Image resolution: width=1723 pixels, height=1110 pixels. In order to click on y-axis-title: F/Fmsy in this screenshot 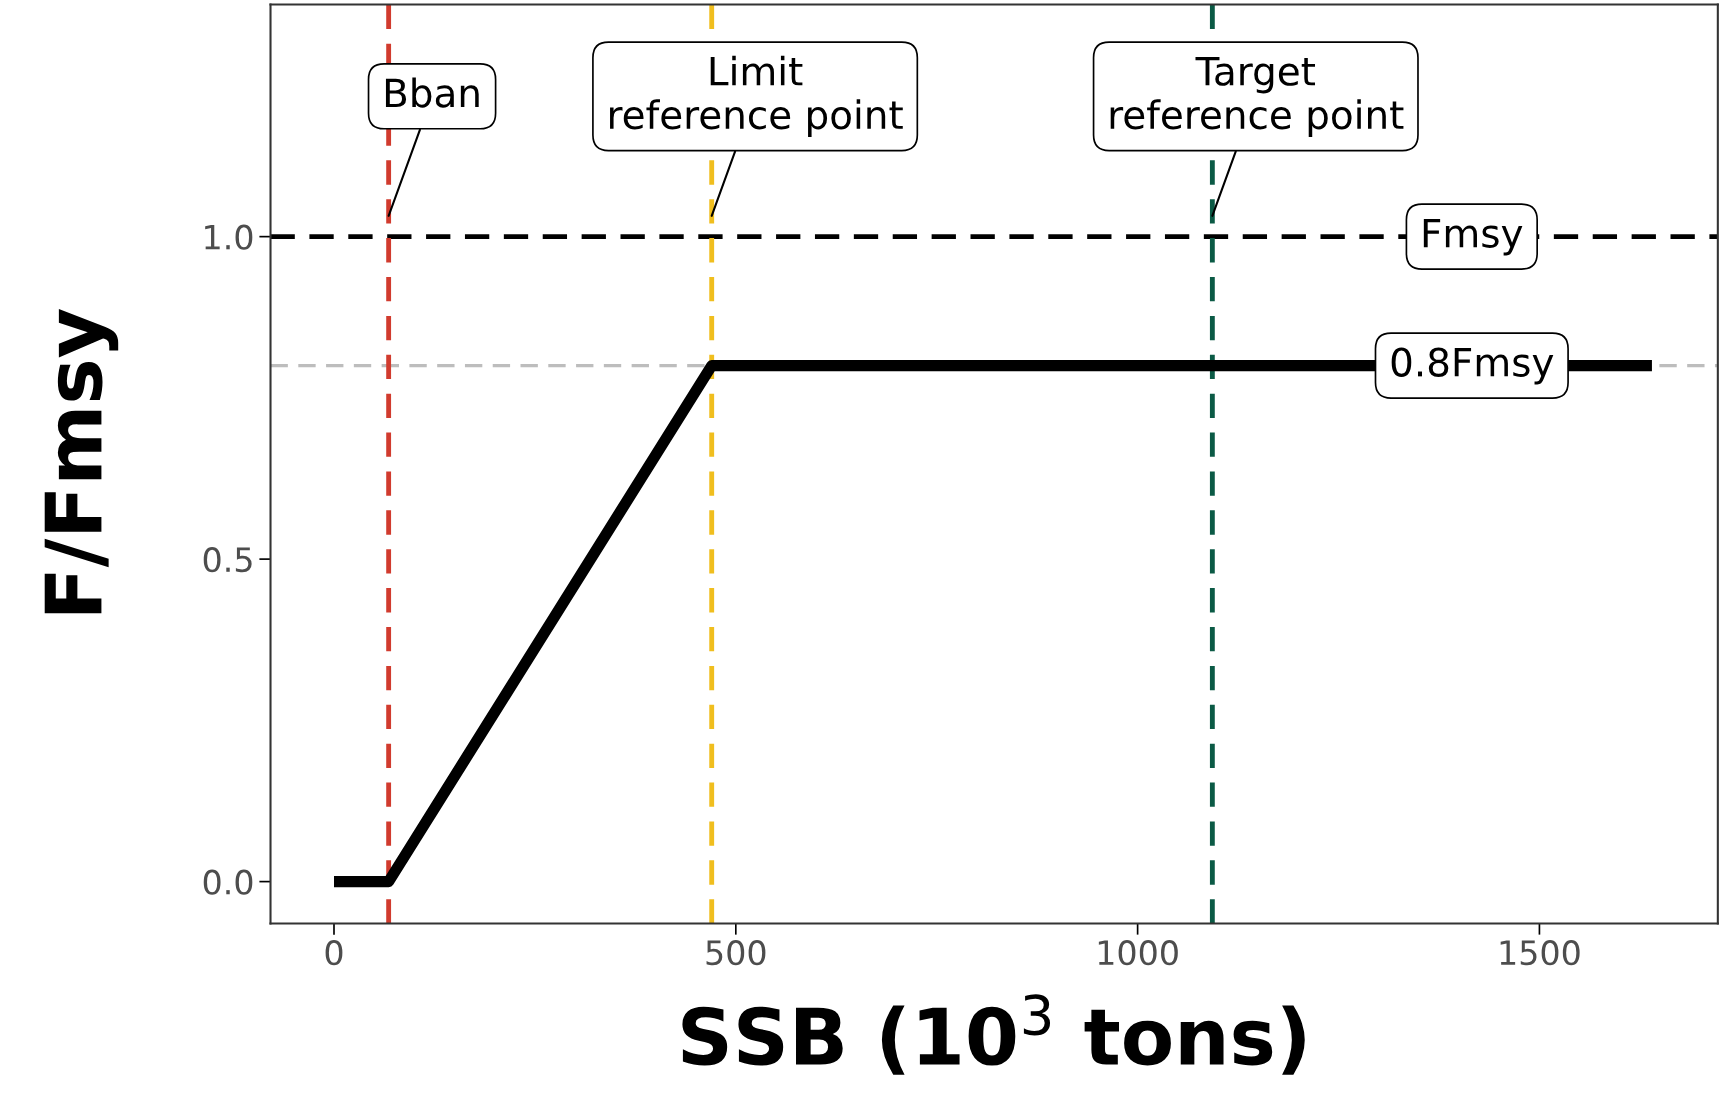, I will do `click(81, 461)`.